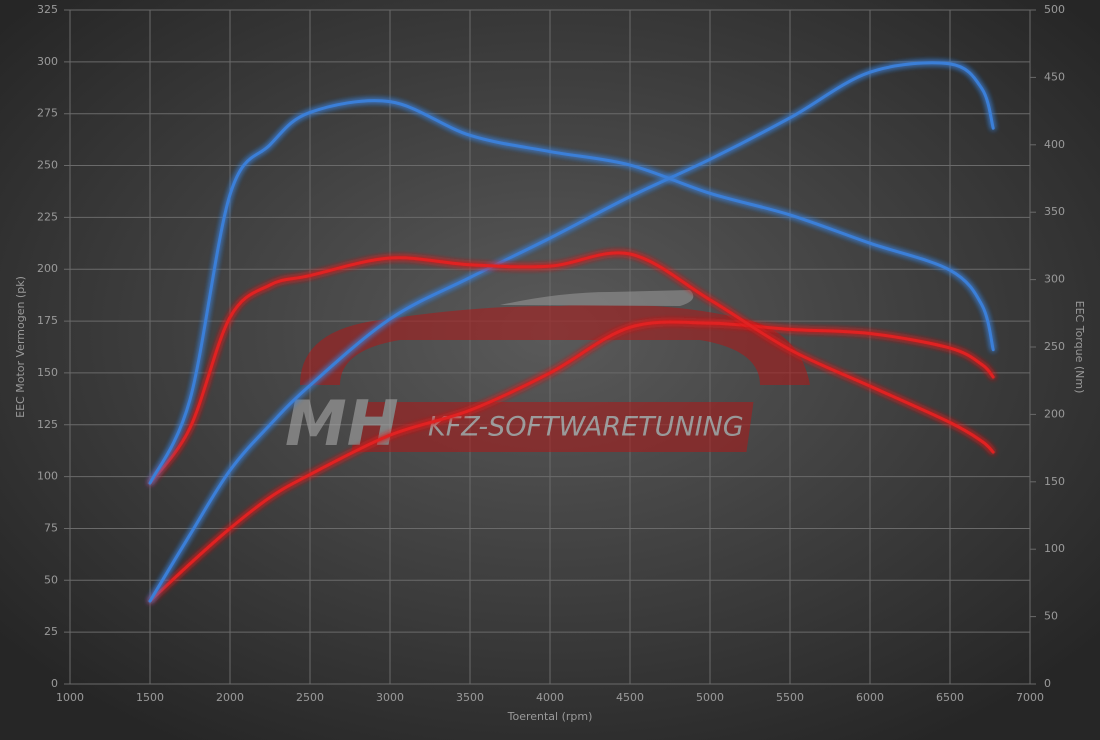 The width and height of the screenshot is (1100, 740). I want to click on y-tick-label: 50, so click(51, 579).